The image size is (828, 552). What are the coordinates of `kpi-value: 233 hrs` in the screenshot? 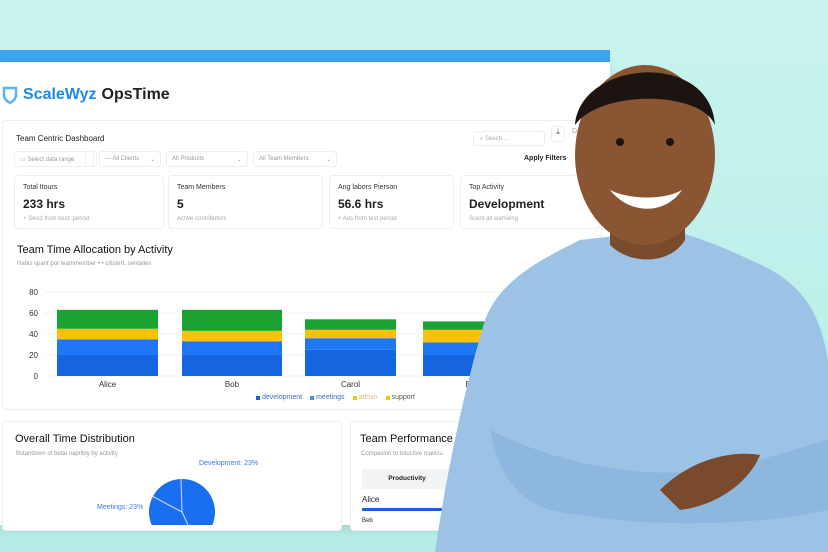 It's located at (44, 204).